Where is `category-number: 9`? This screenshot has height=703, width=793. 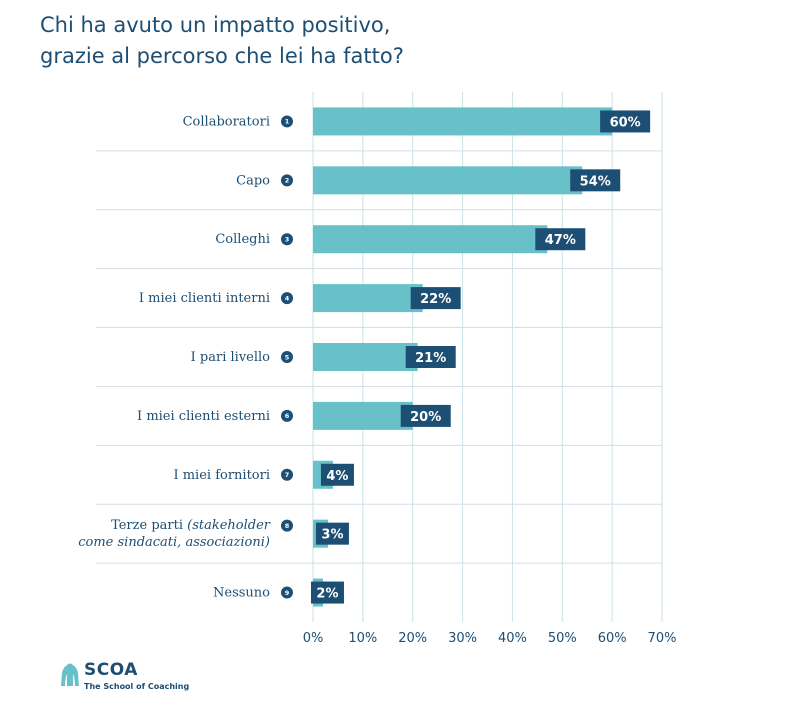
category-number: 9 is located at coordinates (287, 593).